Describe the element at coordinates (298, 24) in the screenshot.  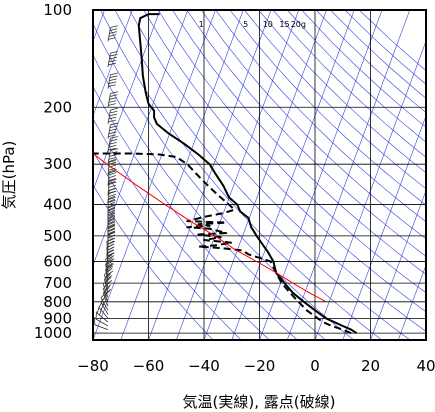
I see `mixing-ratio-label: 20g` at that location.